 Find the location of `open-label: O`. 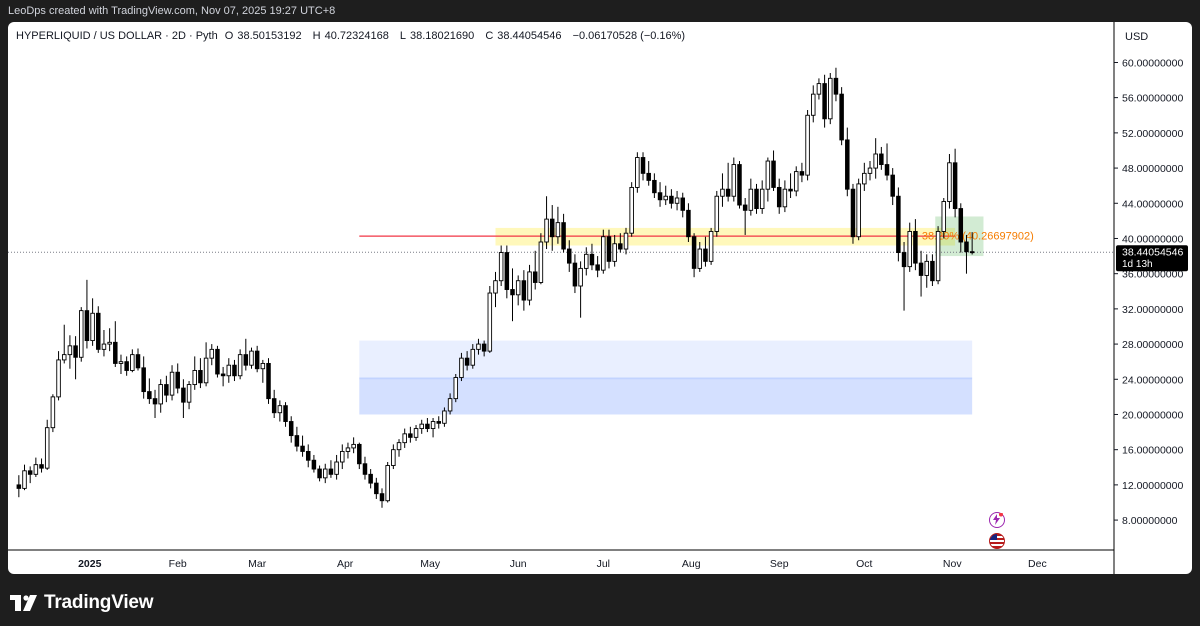

open-label: O is located at coordinates (229, 36).